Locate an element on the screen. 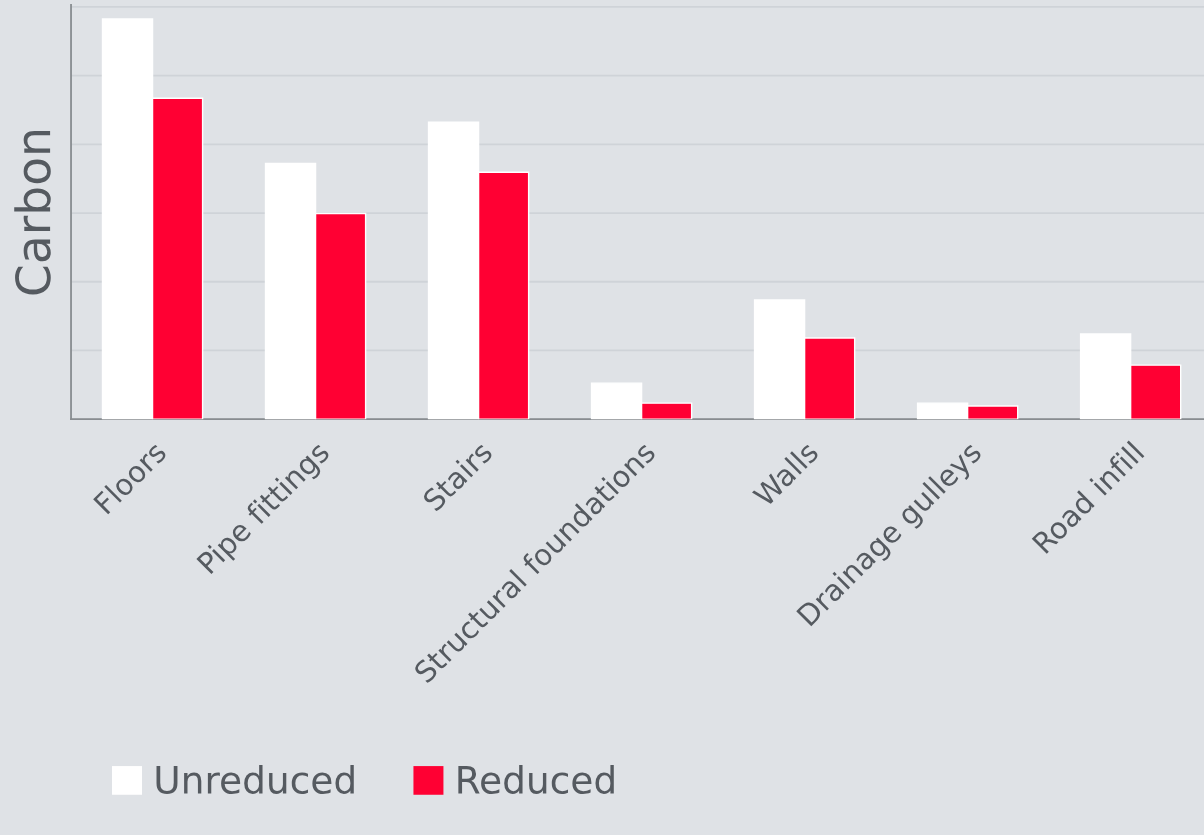  y-axis-title: Carbon is located at coordinates (32, 213).